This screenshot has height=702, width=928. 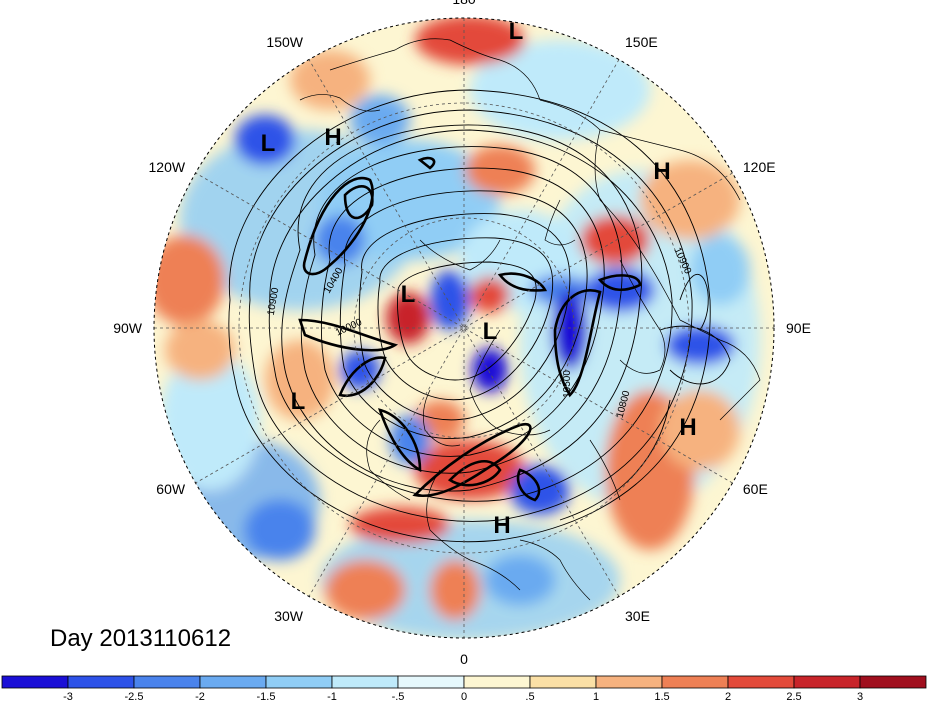 I want to click on longitude-label-3: 0, so click(x=464, y=659).